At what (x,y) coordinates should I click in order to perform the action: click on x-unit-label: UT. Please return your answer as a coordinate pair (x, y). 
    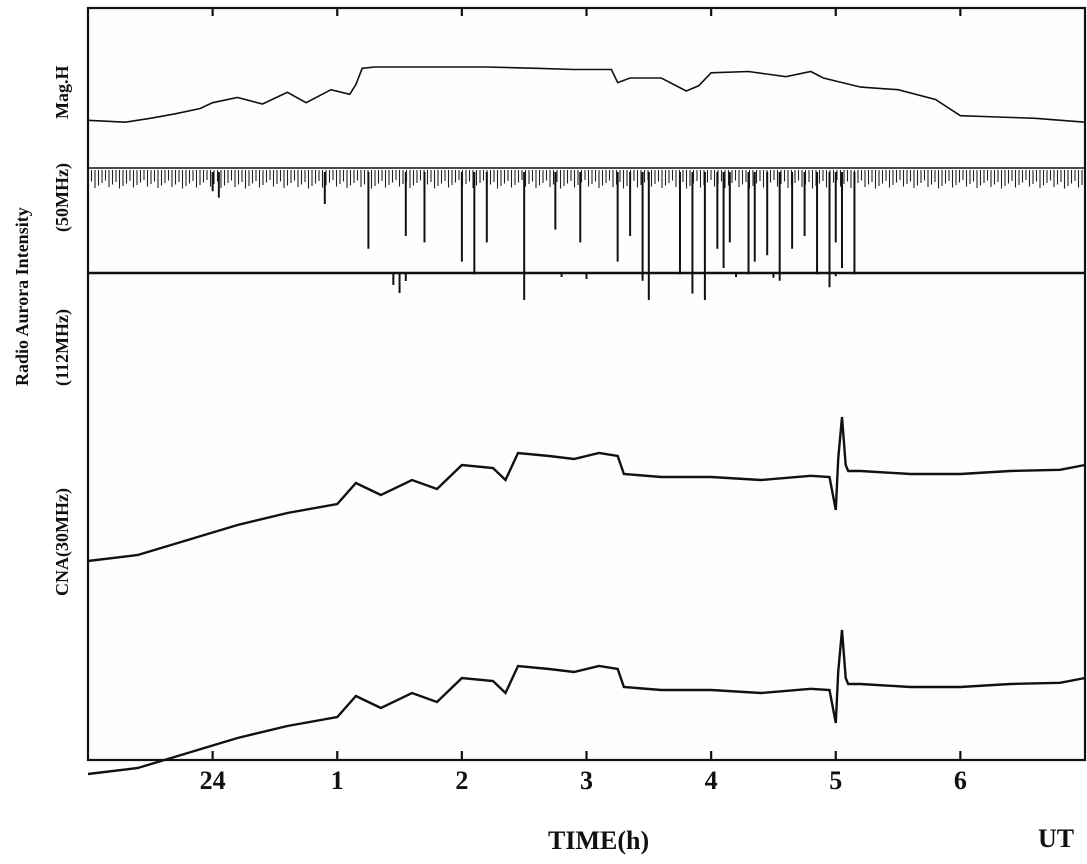
    Looking at the image, I should click on (1056, 838).